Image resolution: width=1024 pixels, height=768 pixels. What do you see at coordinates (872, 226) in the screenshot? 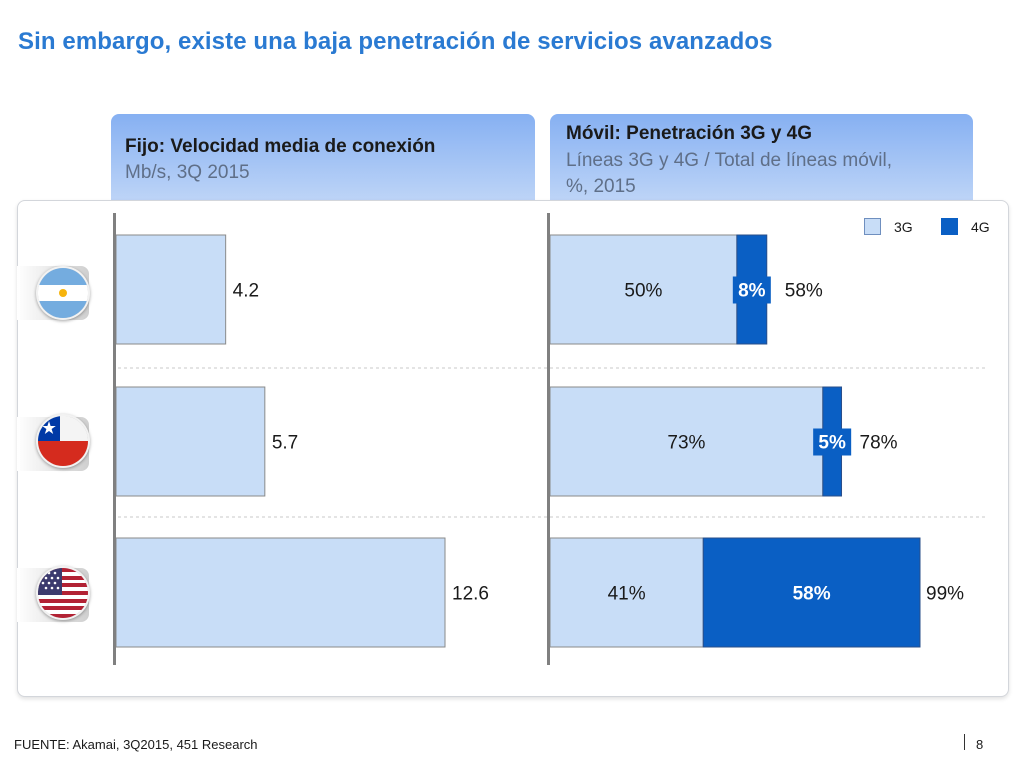
I see `legend-swatch-3g` at bounding box center [872, 226].